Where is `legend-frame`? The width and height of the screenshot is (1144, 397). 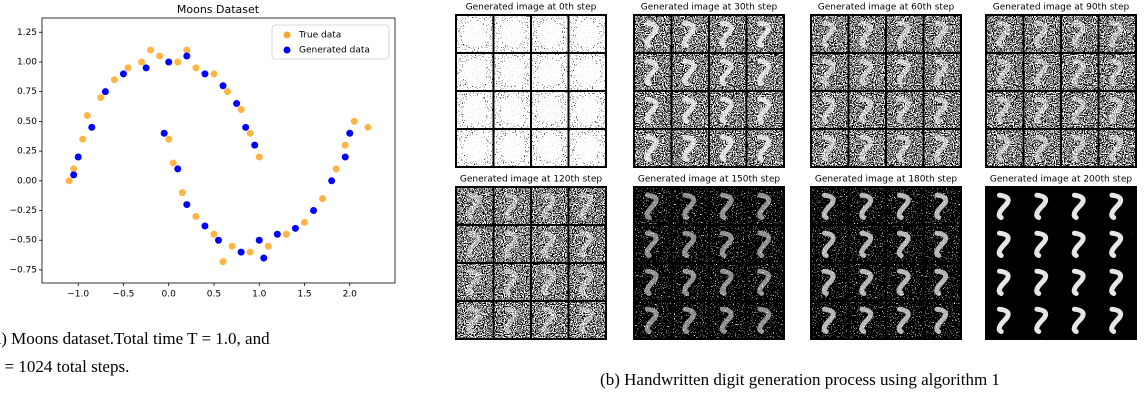 legend-frame is located at coordinates (330, 42).